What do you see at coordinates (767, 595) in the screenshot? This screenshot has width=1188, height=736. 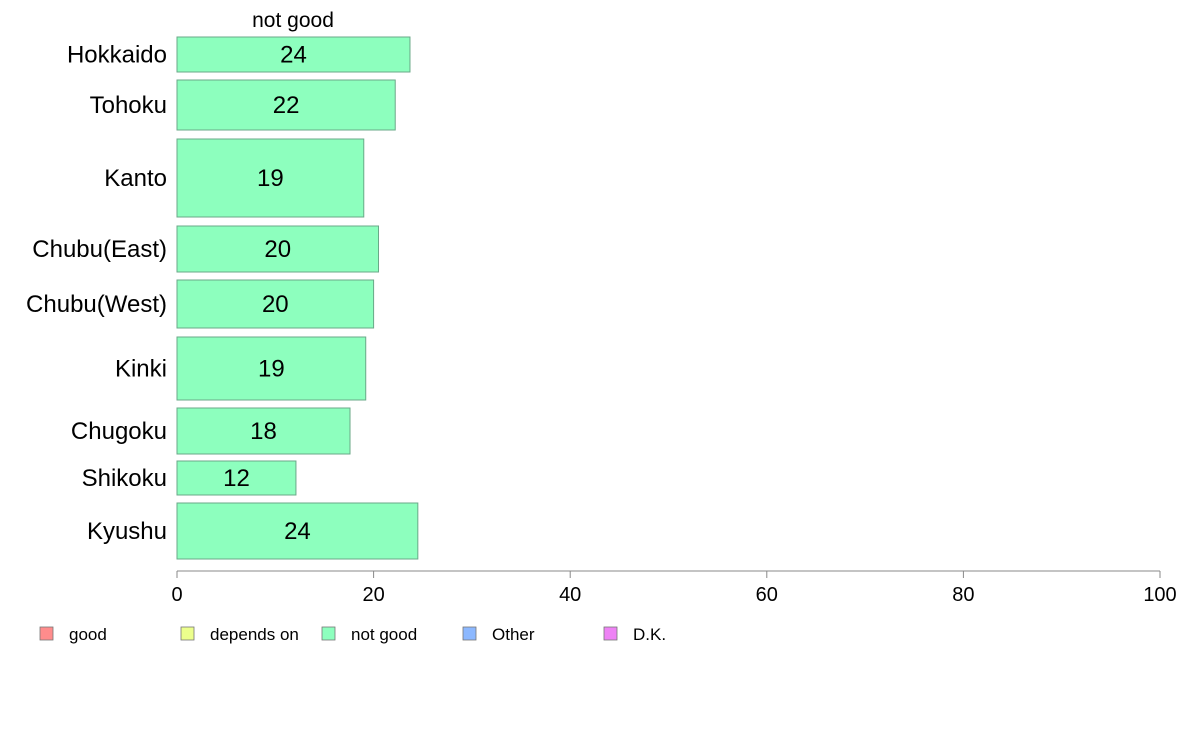 I see `x-tick-label: 60` at bounding box center [767, 595].